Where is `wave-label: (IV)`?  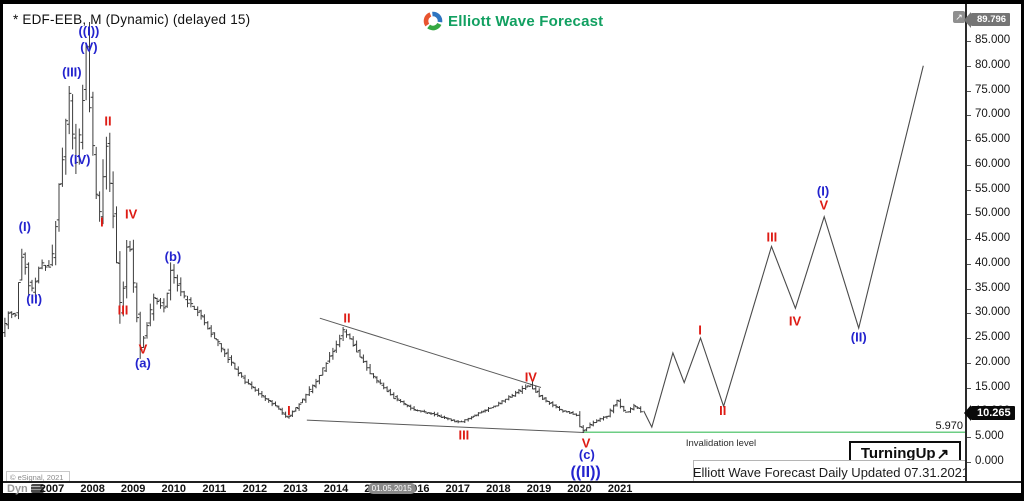 wave-label: (IV) is located at coordinates (80, 159).